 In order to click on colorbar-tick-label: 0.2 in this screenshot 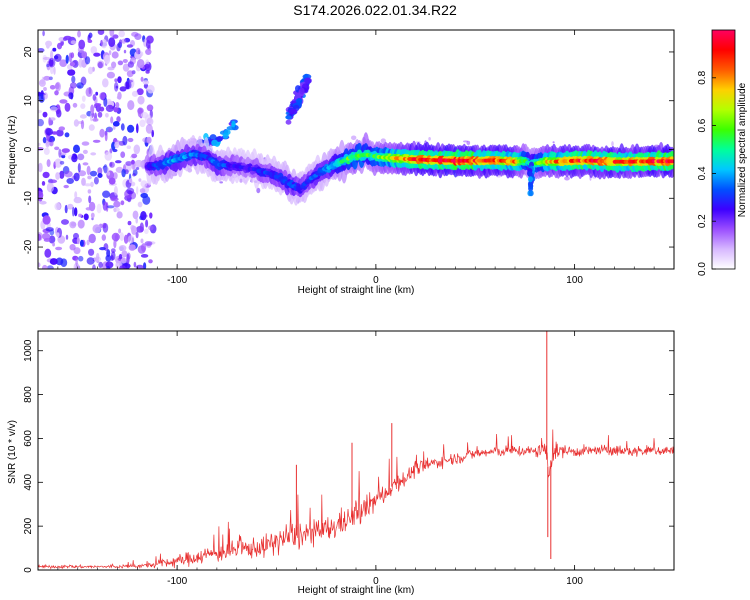, I will do `click(702, 221)`.